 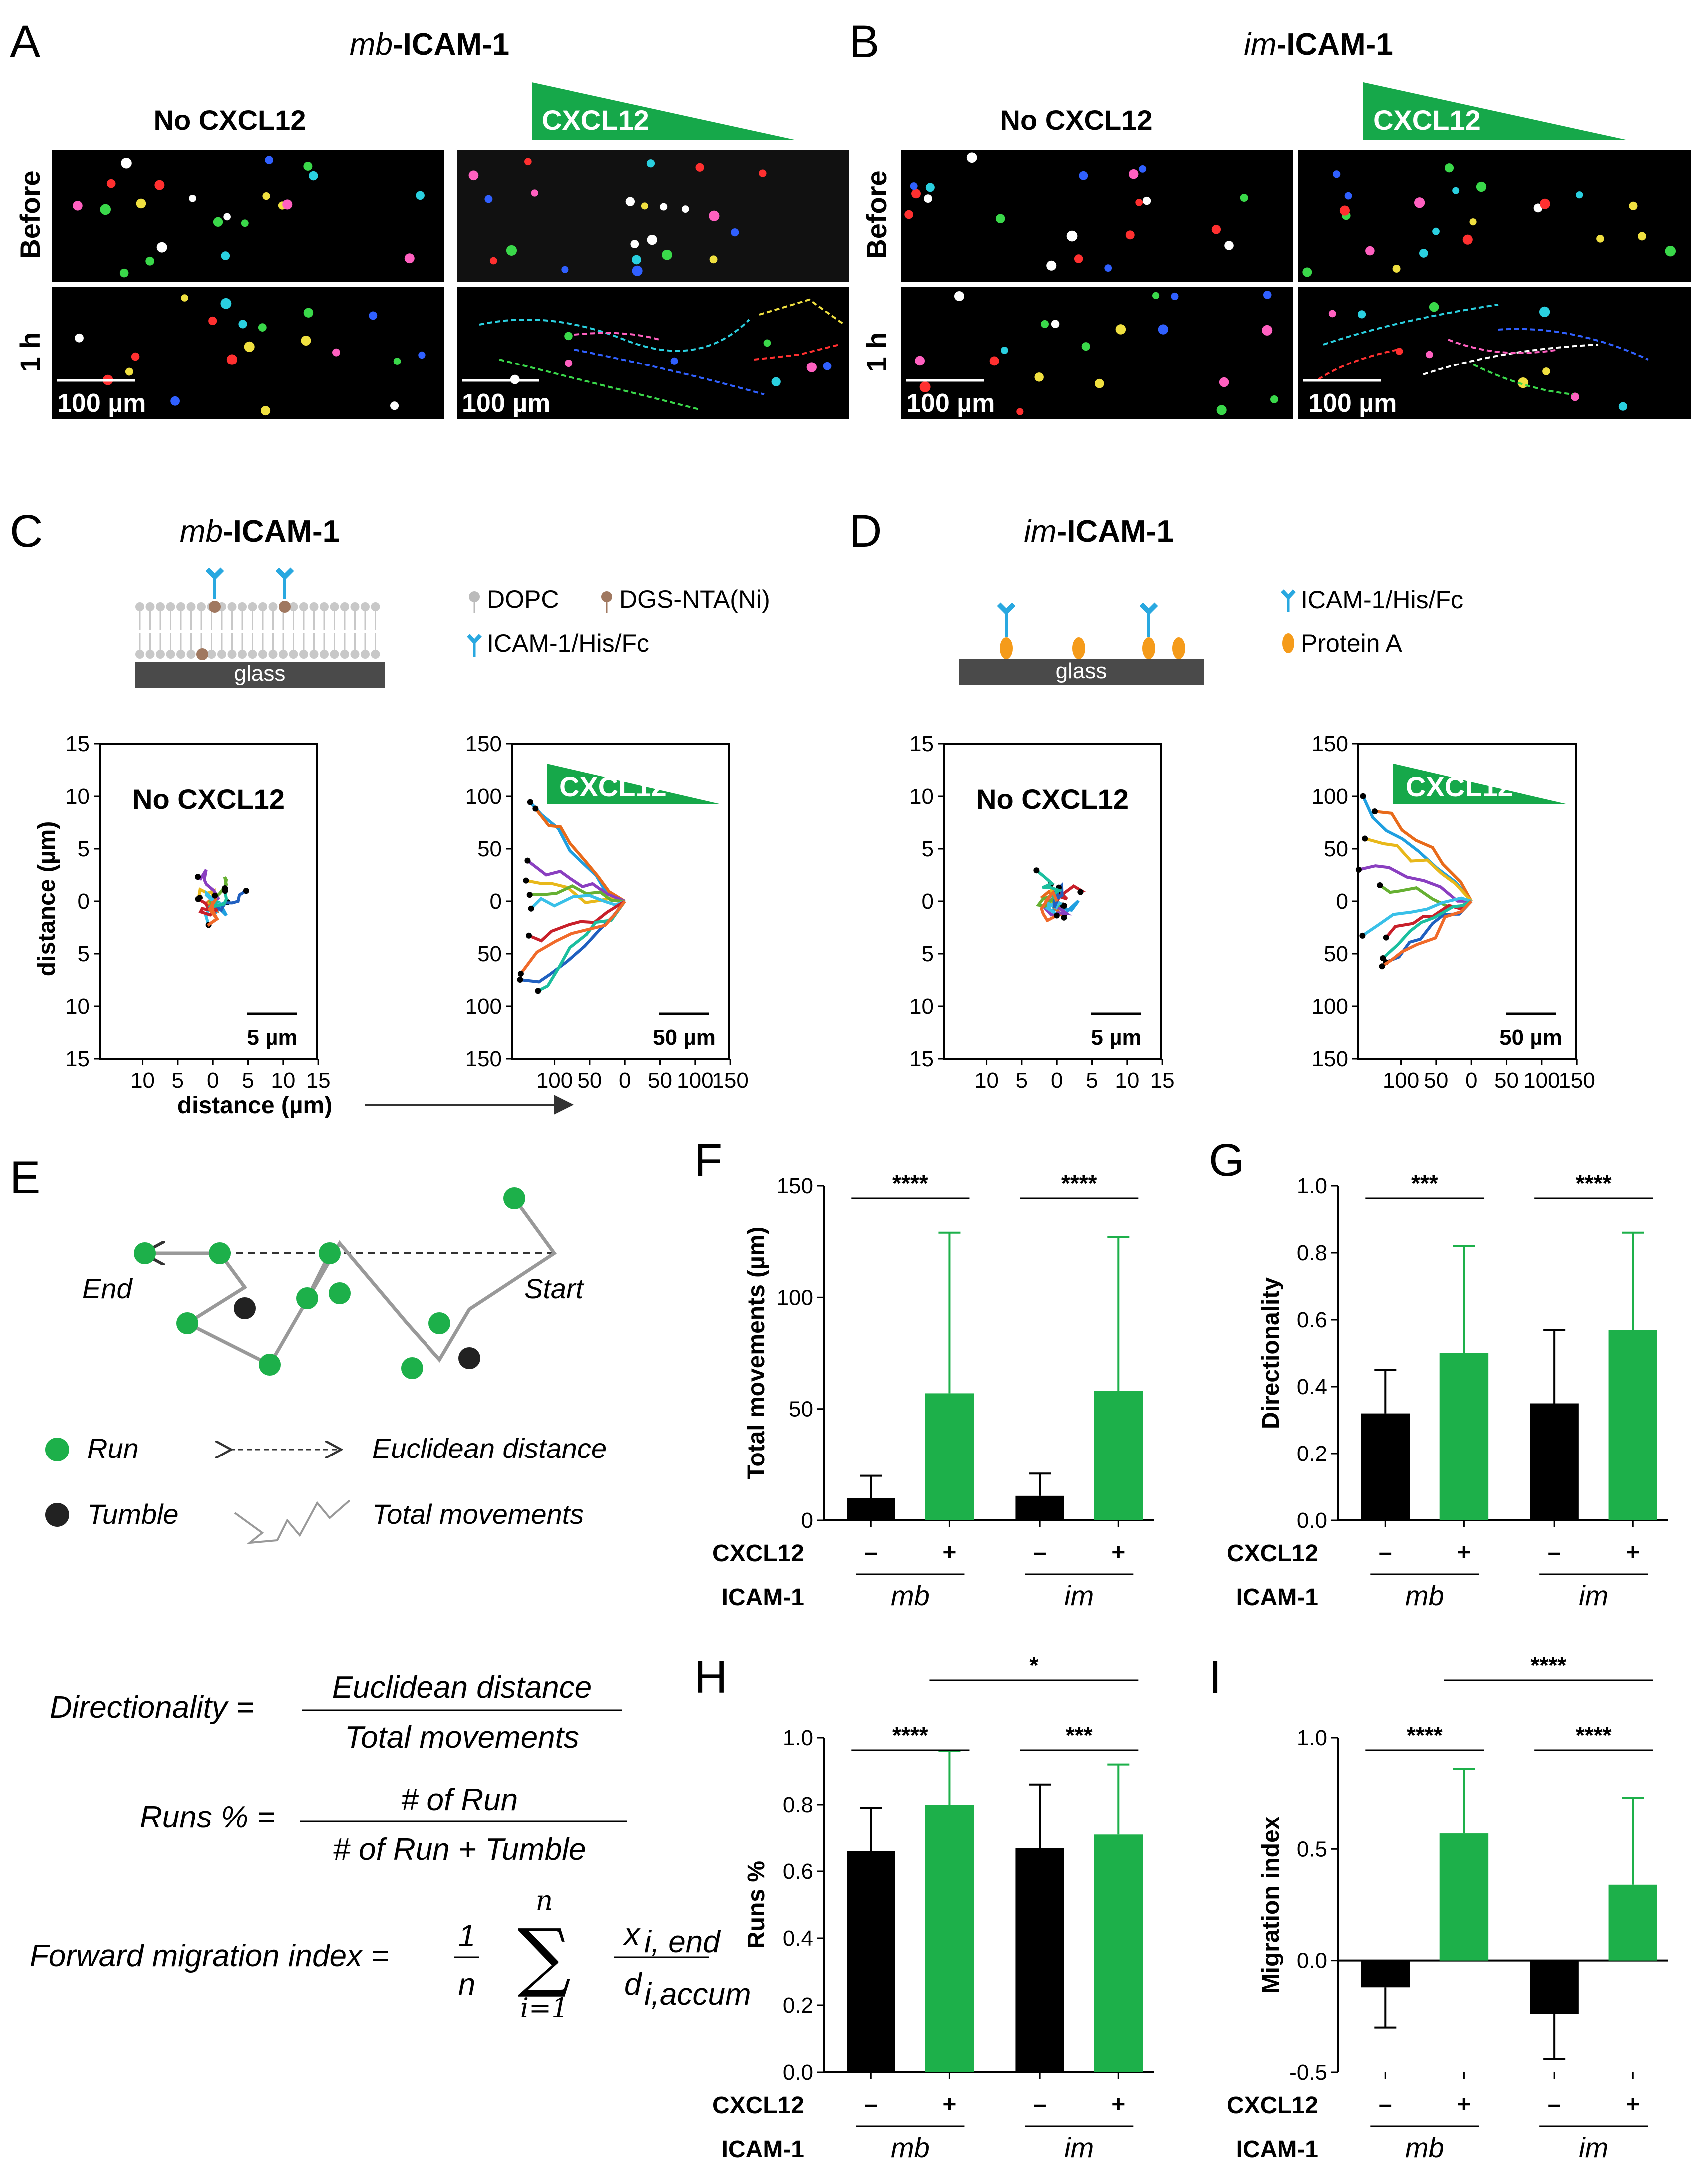 I want to click on y-tick-label: 50, so click(x=489, y=849).